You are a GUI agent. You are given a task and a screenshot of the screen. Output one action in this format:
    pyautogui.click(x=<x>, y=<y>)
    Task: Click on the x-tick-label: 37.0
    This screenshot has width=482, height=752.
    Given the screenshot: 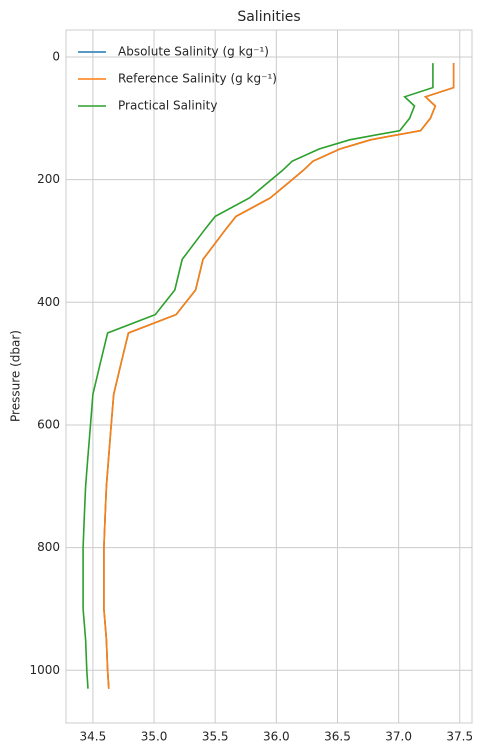 What is the action you would take?
    pyautogui.click(x=398, y=737)
    